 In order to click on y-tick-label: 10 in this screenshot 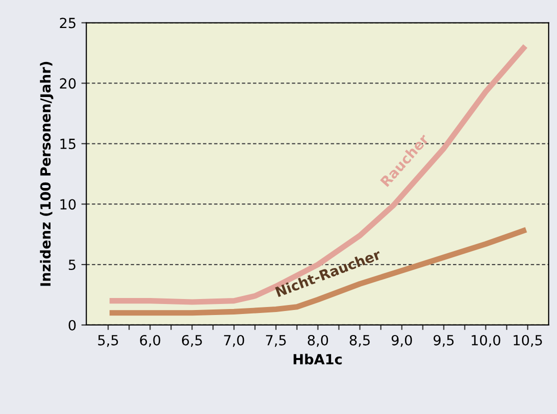, I will do `click(68, 204)`.